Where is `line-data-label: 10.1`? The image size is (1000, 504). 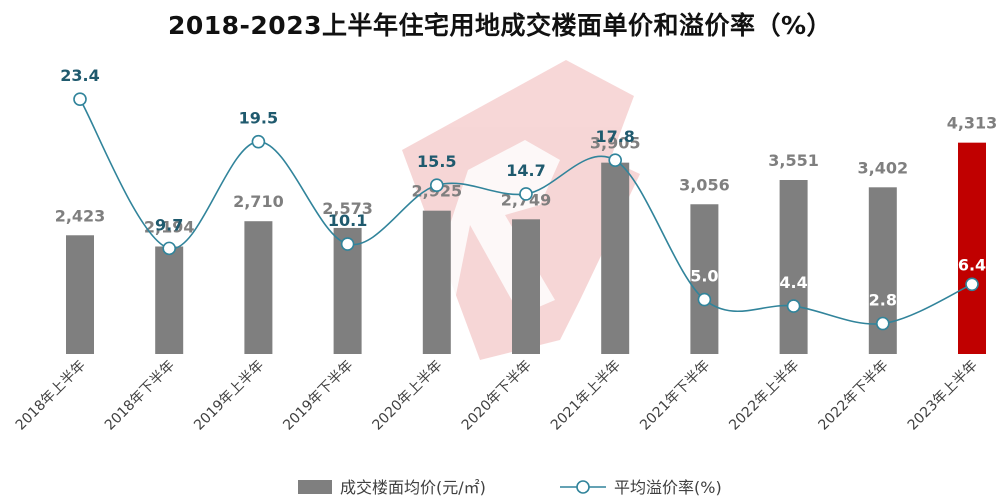 line-data-label: 10.1 is located at coordinates (347, 220).